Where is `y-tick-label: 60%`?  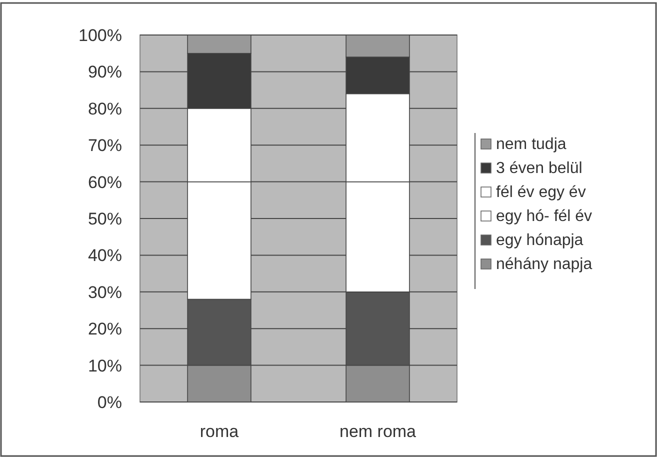 y-tick-label: 60% is located at coordinates (105, 182).